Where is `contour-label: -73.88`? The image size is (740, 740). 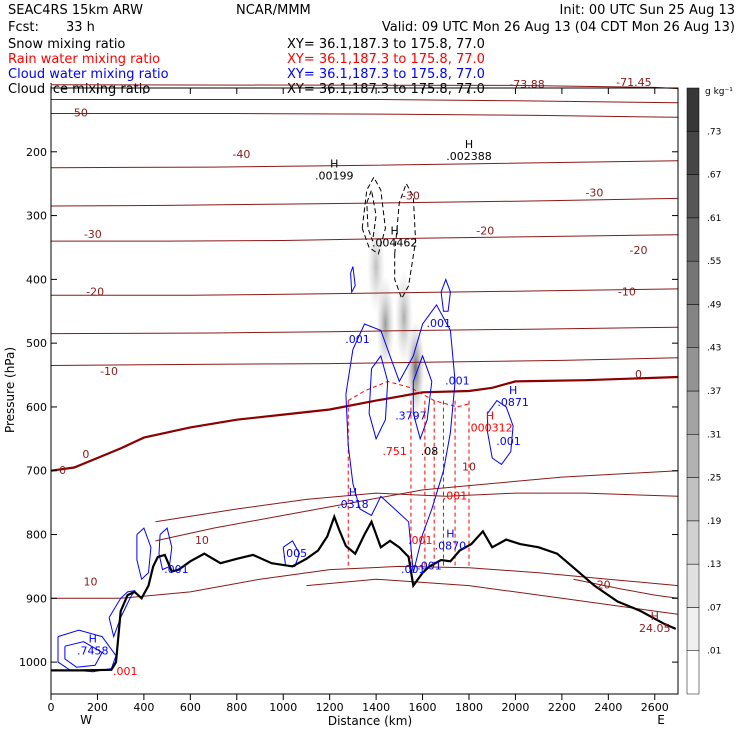 contour-label: -73.88 is located at coordinates (526, 84).